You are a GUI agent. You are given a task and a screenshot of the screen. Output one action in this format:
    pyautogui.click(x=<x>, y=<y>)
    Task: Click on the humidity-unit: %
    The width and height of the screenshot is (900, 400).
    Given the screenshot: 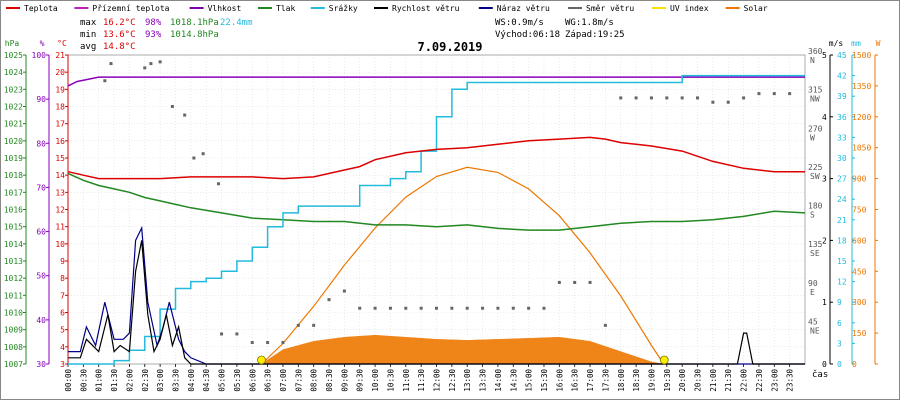 What is the action you would take?
    pyautogui.click(x=42, y=43)
    